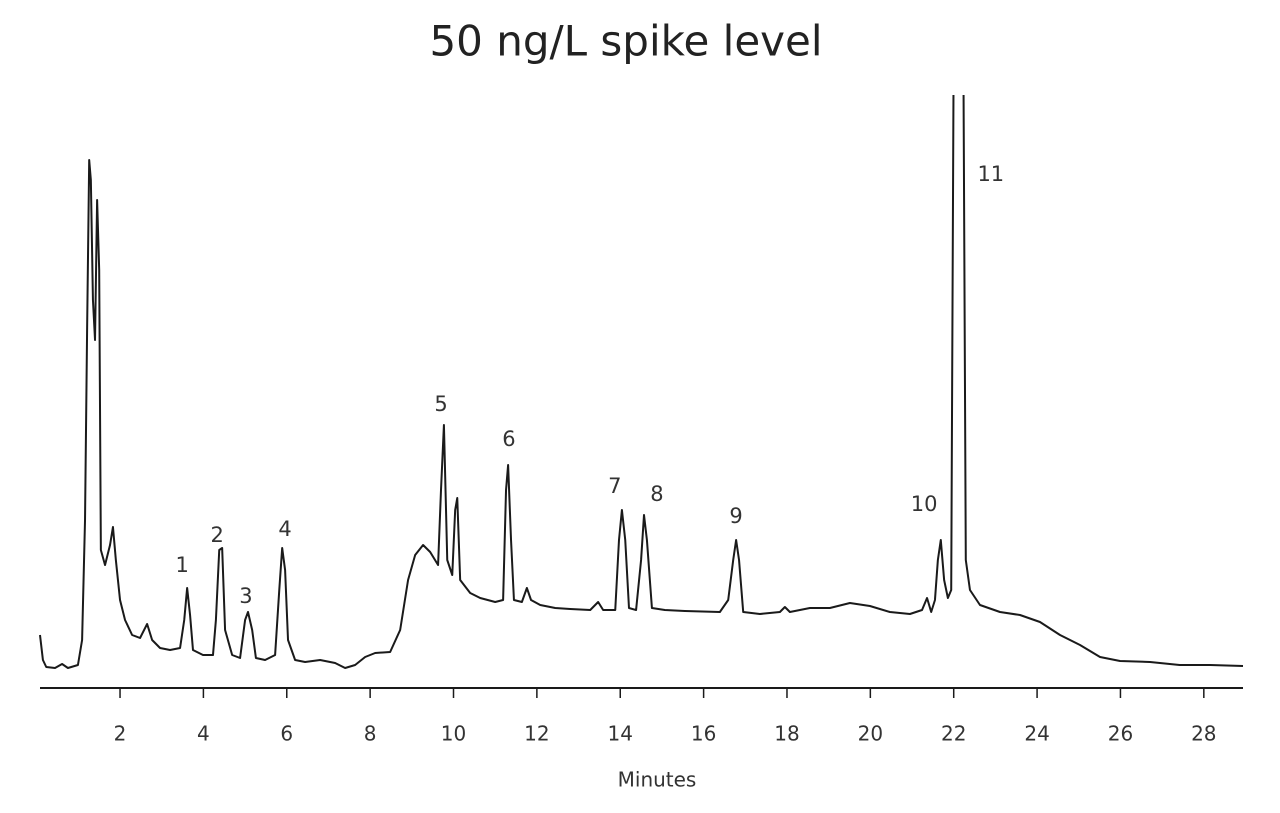  What do you see at coordinates (735, 516) in the screenshot?
I see `peak-label: 9` at bounding box center [735, 516].